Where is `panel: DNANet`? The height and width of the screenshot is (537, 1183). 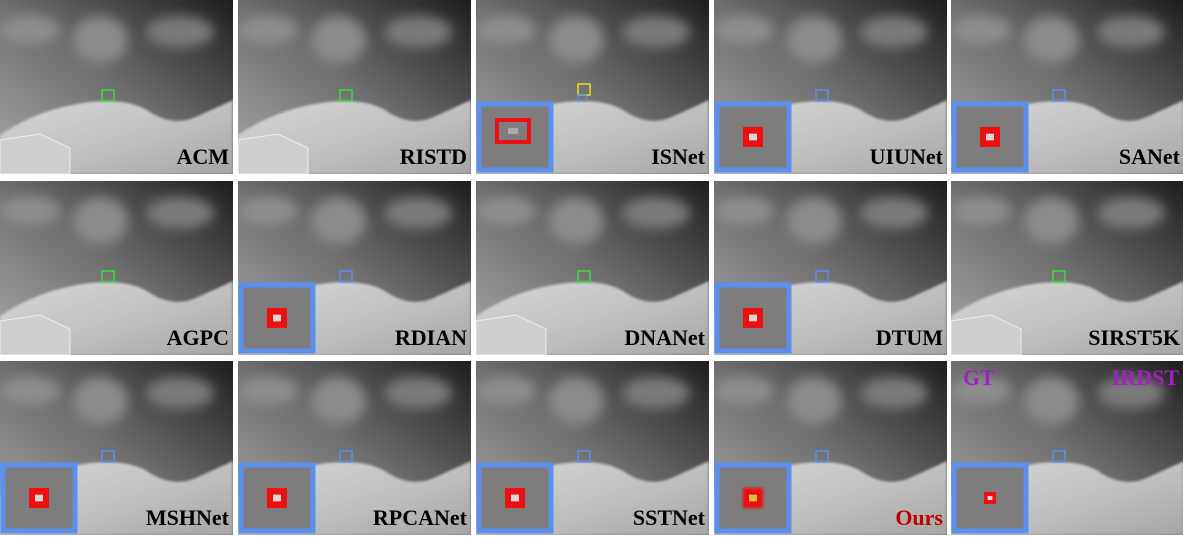 panel: DNANet is located at coordinates (592, 268).